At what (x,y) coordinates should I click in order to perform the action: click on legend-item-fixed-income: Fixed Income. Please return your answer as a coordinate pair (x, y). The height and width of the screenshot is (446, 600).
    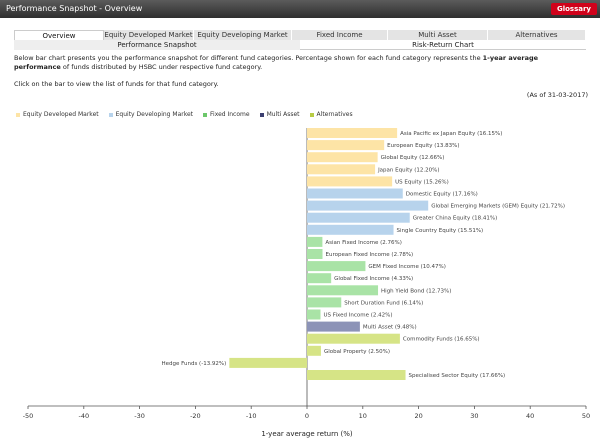
    Looking at the image, I should click on (226, 114).